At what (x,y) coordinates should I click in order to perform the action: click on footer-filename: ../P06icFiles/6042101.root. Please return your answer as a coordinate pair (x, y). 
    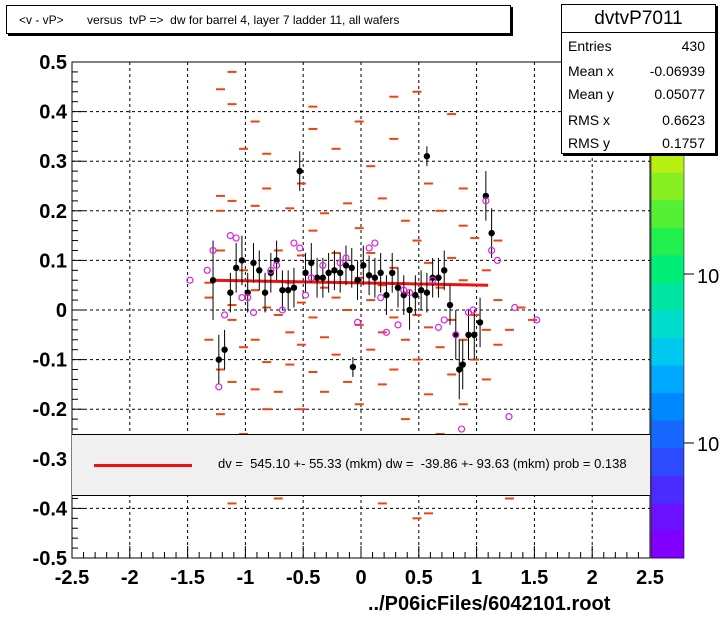
    Looking at the image, I should click on (489, 604).